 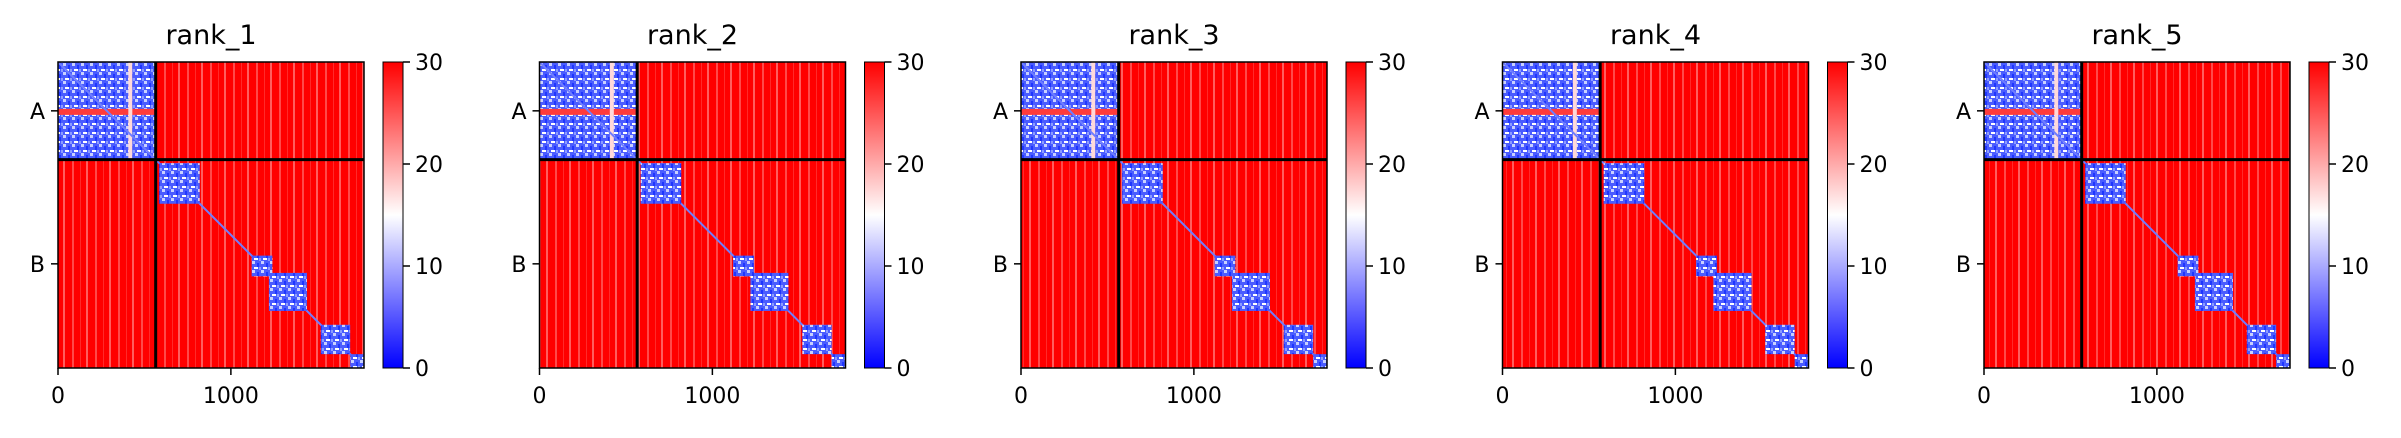 What do you see at coordinates (1655, 35) in the screenshot?
I see `panel-title: rank_4` at bounding box center [1655, 35].